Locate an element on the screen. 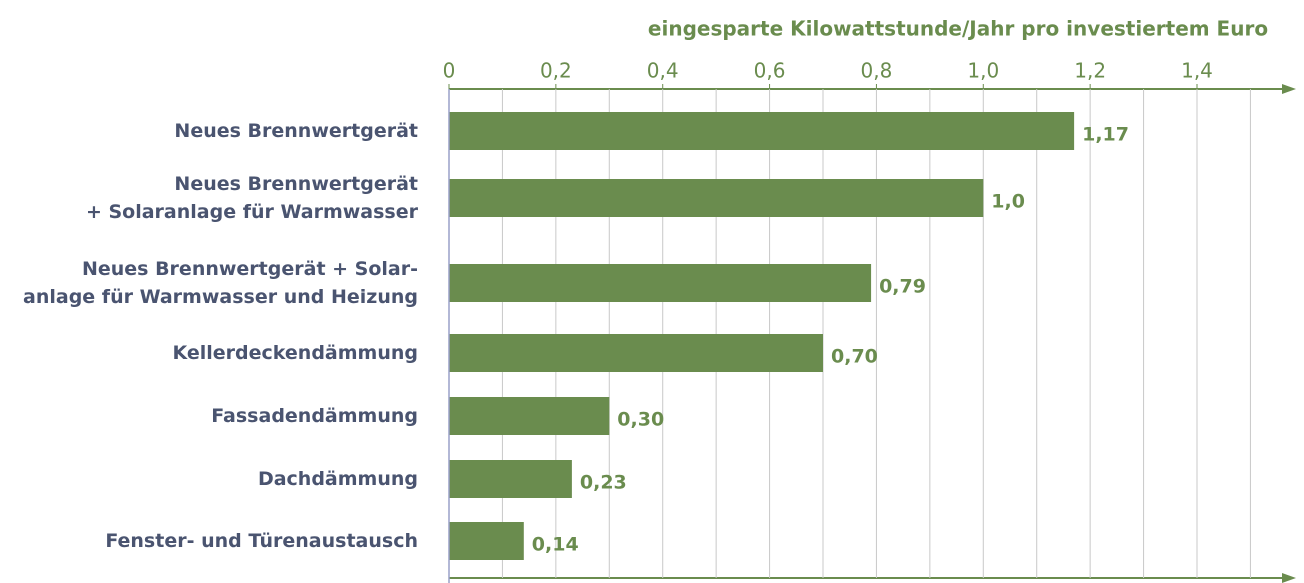 The height and width of the screenshot is (583, 1304). category-label: Fenster- und Türenaustausch is located at coordinates (261, 541).